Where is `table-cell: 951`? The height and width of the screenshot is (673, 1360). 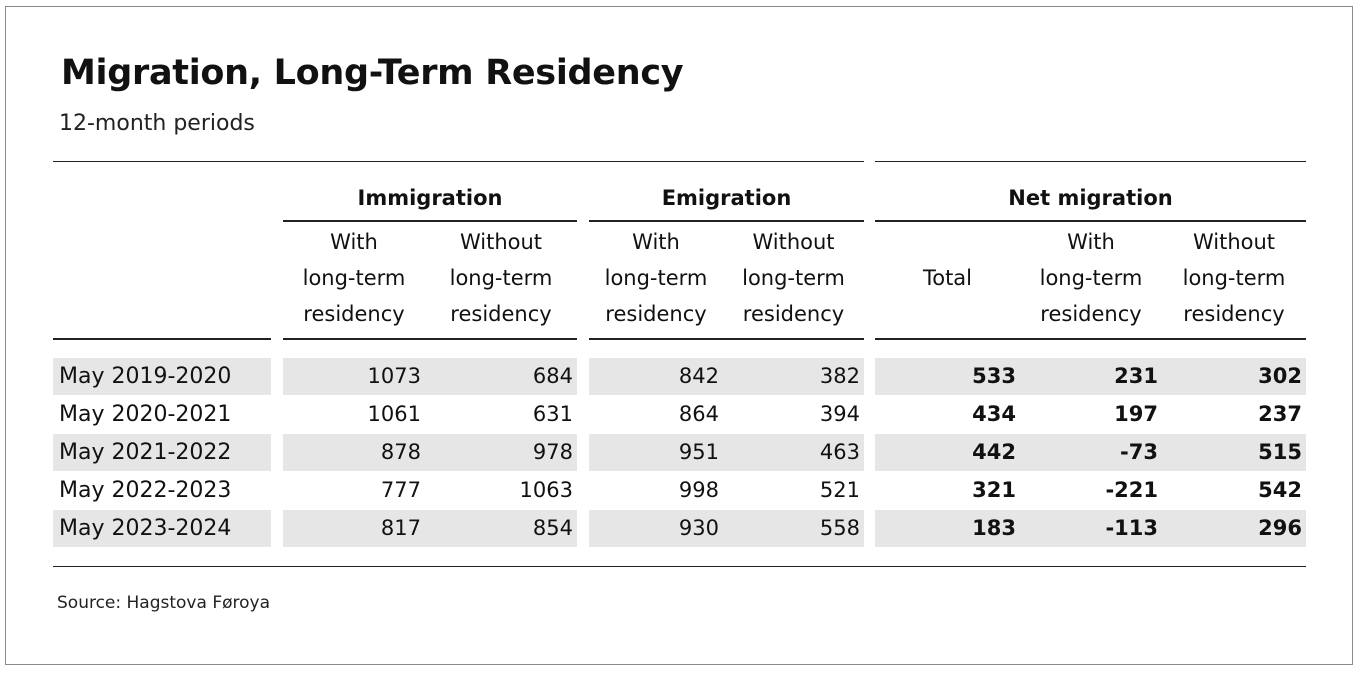
table-cell: 951 is located at coordinates (698, 452).